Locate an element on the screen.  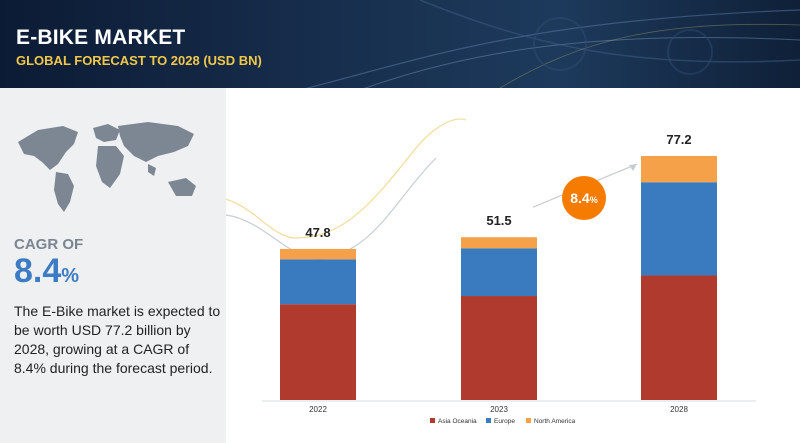
legend-swatch-asia-oceania is located at coordinates (432, 420).